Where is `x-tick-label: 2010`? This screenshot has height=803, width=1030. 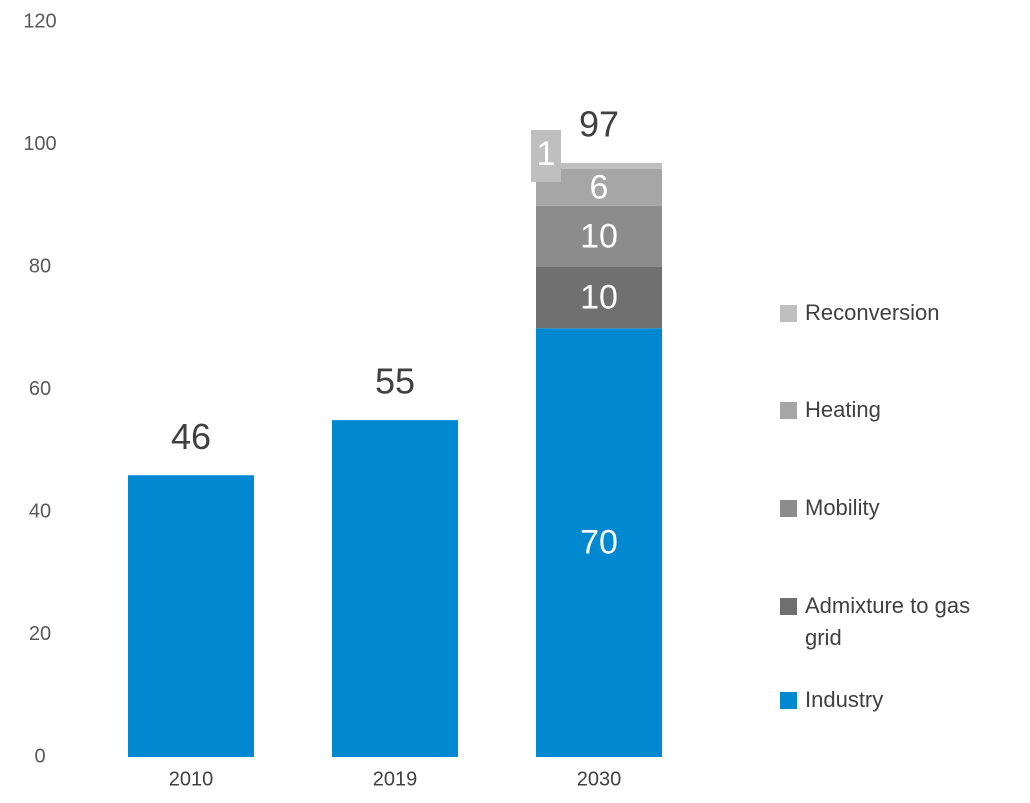
x-tick-label: 2010 is located at coordinates (191, 779).